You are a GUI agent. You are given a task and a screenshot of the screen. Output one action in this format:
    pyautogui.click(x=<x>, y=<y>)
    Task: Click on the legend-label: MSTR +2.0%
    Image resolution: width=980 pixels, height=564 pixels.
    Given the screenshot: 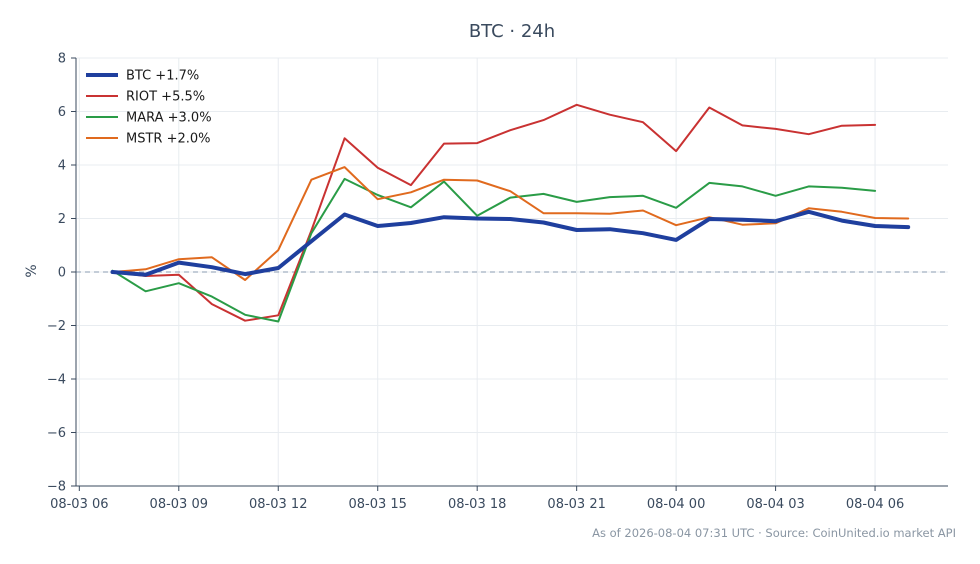 What is the action you would take?
    pyautogui.click(x=168, y=139)
    